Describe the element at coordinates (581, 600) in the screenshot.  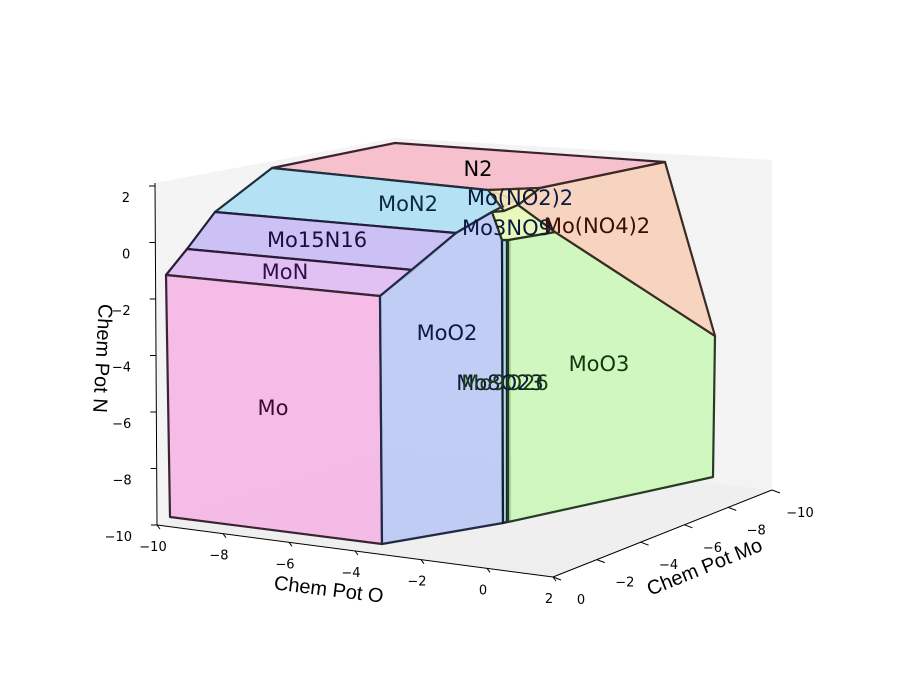
I see `y-tick-label: 0` at that location.